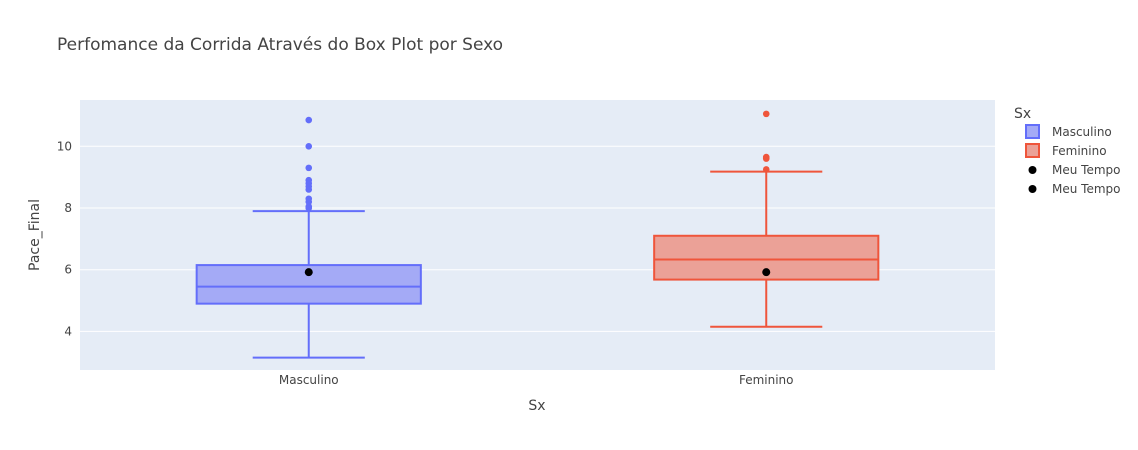 This screenshot has height=450, width=1138. I want to click on y-tick-label: 4, so click(68, 331).